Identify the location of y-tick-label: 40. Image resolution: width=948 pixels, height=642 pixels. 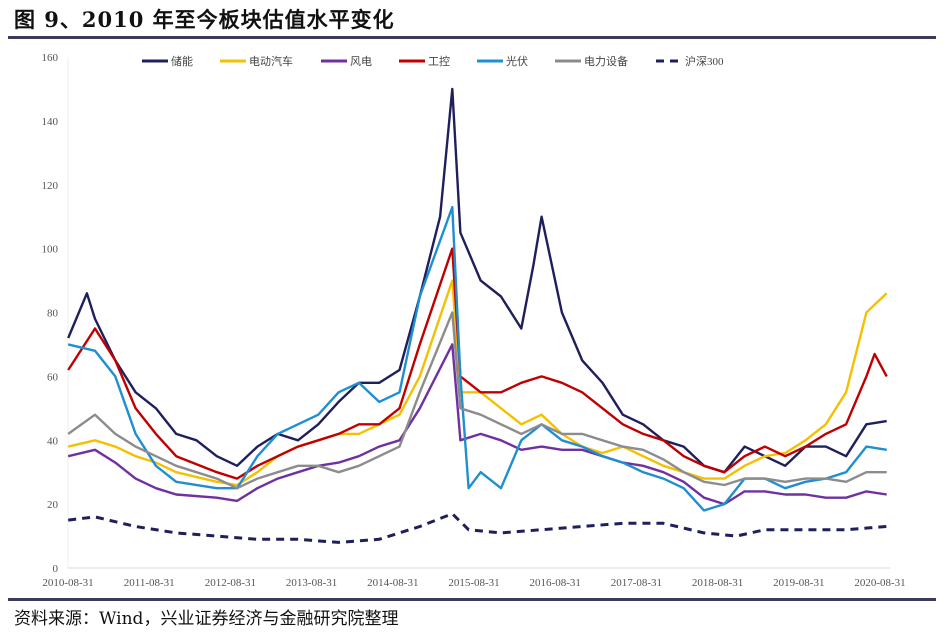
(53, 441).